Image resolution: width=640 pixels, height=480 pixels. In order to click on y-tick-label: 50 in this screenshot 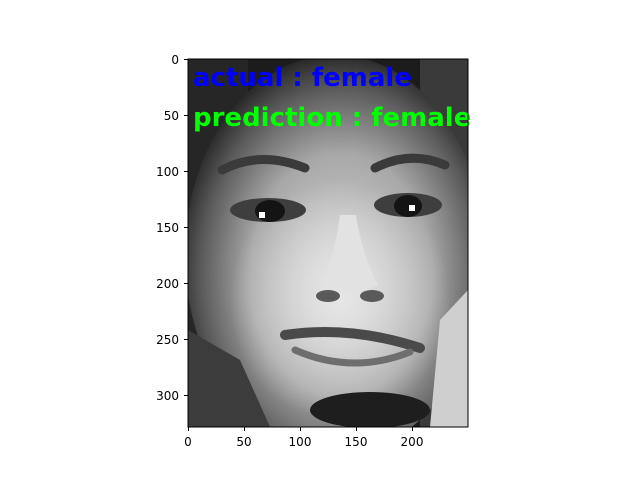, I will do `click(171, 116)`.